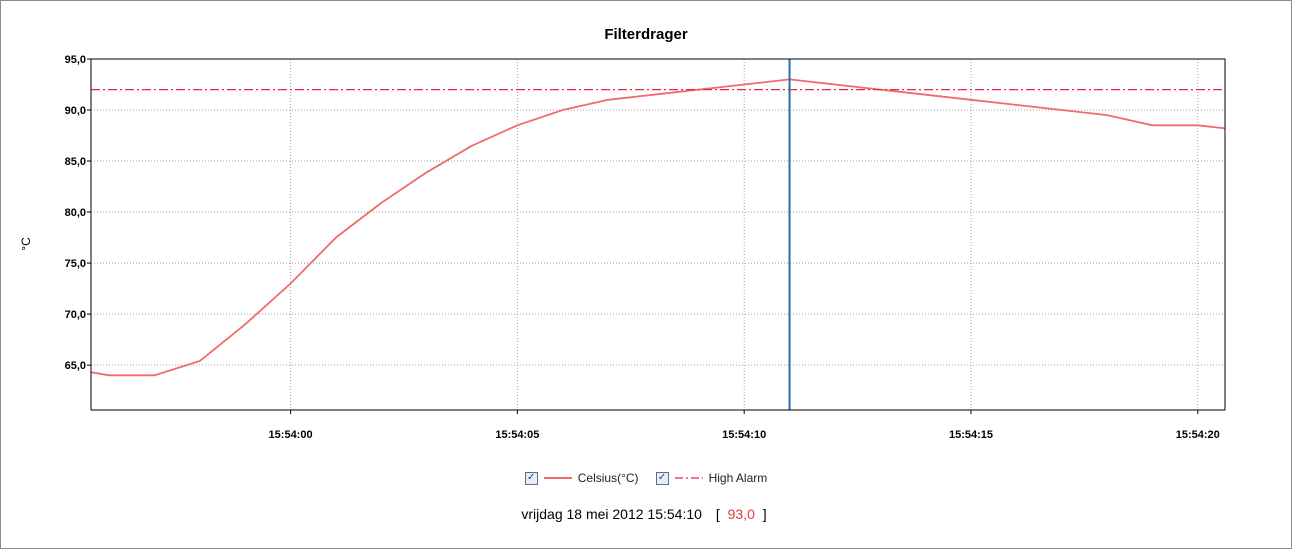  I want to click on x-tick-label: 15:54:05, so click(517, 435).